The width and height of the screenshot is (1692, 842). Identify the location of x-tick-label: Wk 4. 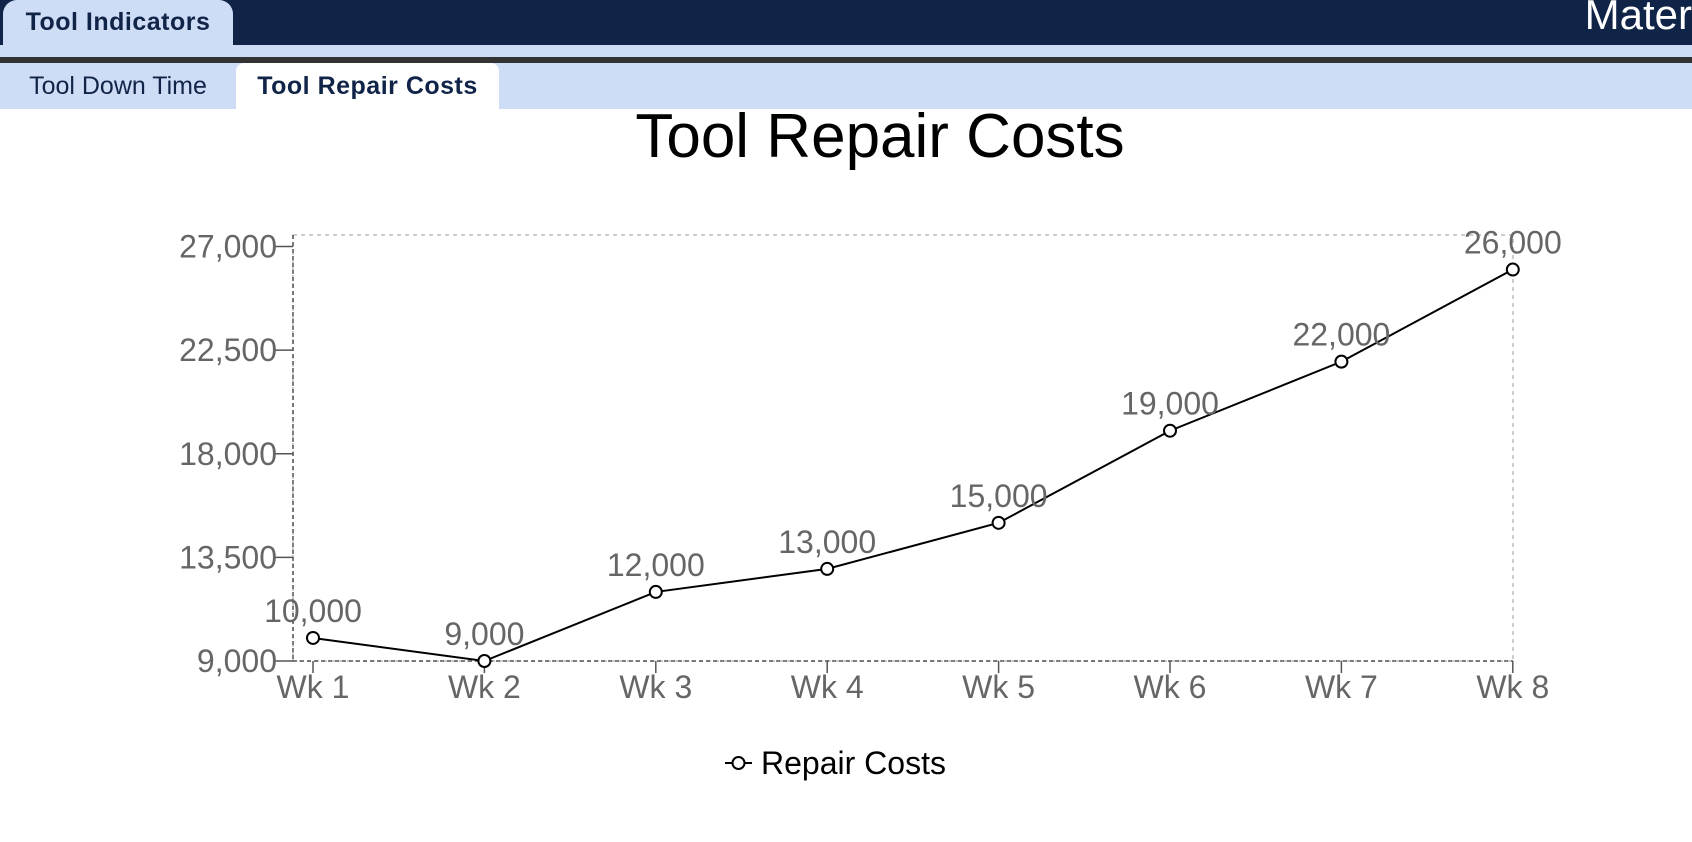
(827, 687).